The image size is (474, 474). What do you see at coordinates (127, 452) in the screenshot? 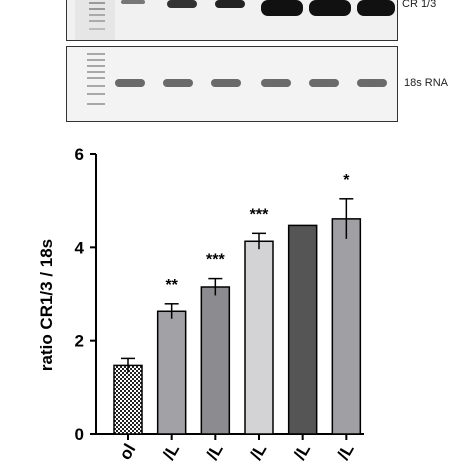
I see `x-tick-label: ol` at bounding box center [127, 452].